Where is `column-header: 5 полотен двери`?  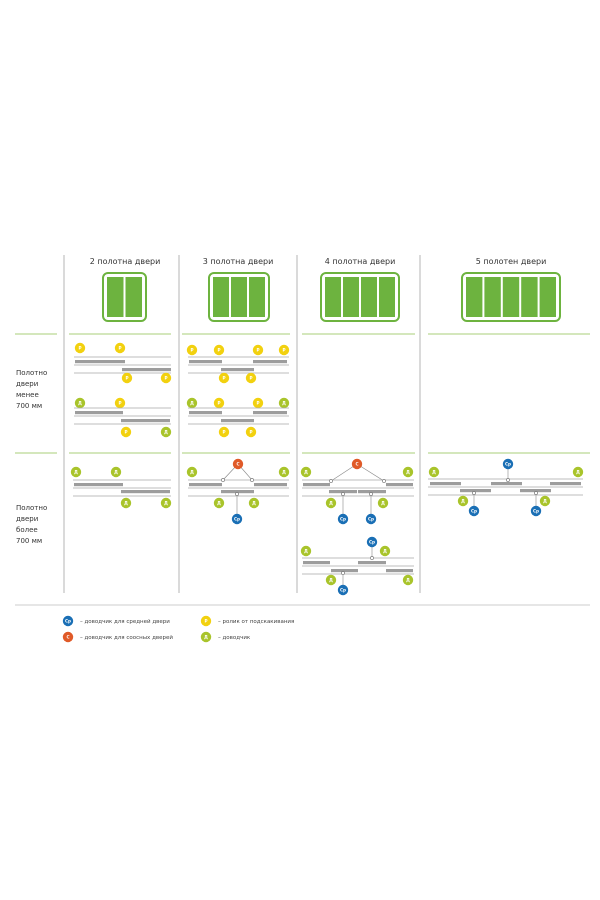 column-header: 5 полотен двери is located at coordinates (511, 261).